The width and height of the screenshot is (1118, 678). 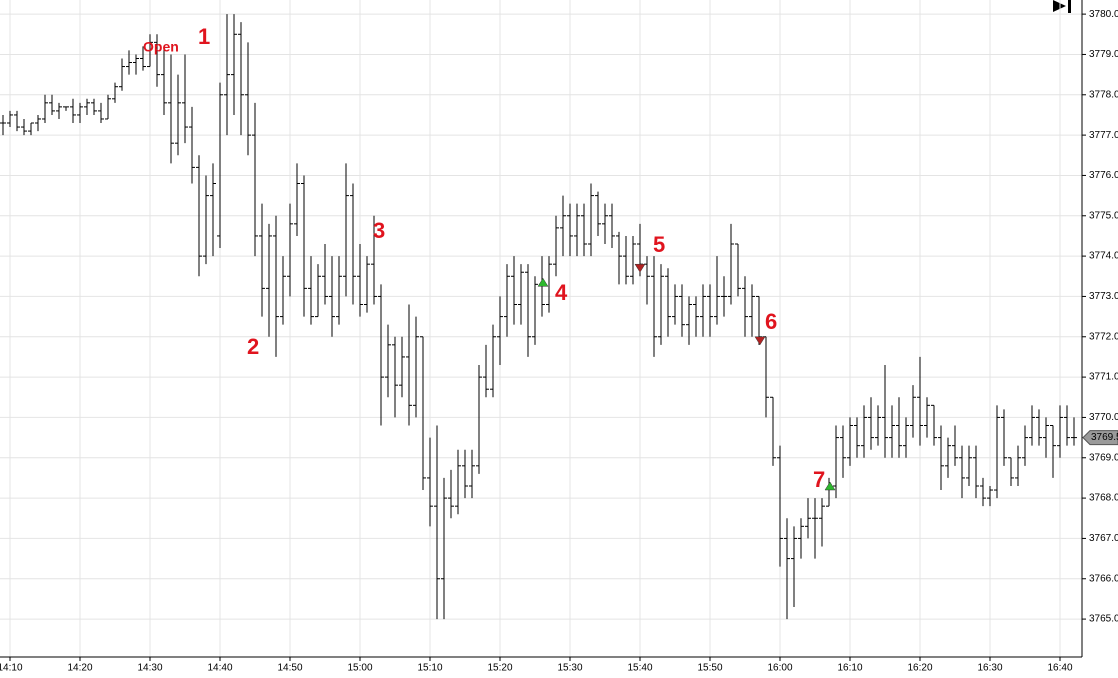 What do you see at coordinates (639, 668) in the screenshot?
I see `x-tick-label: 15:40` at bounding box center [639, 668].